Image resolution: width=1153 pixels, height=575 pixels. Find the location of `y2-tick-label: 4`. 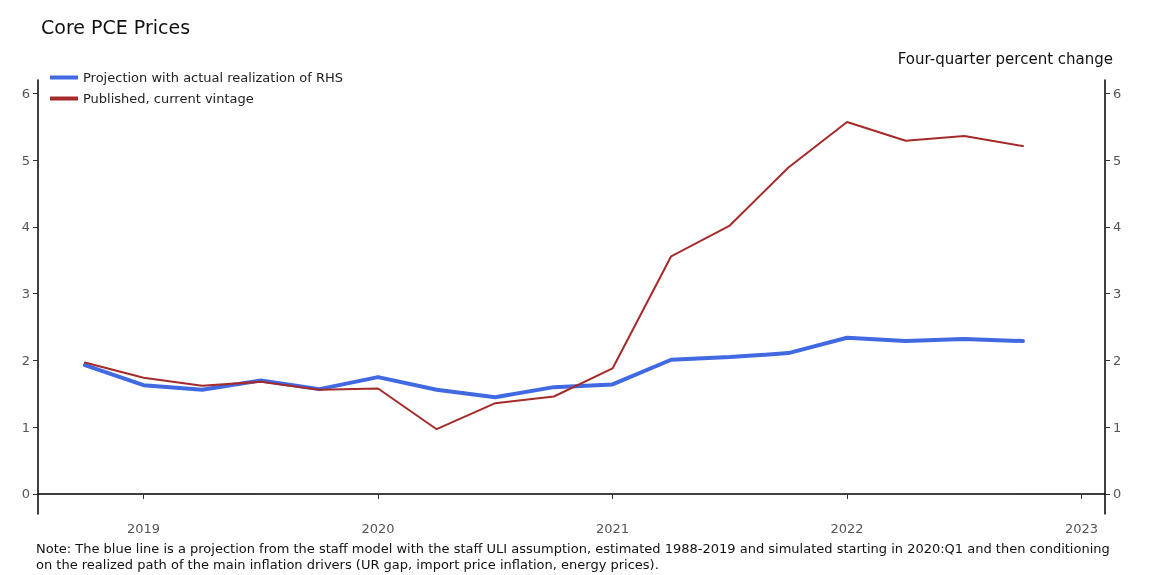

y2-tick-label: 4 is located at coordinates (1117, 227).